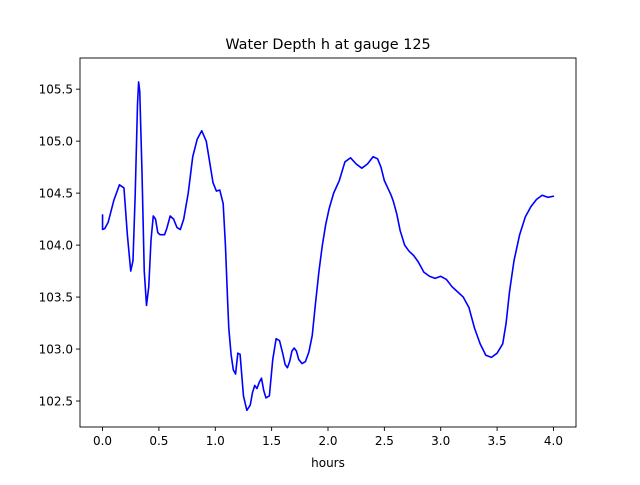 The width and height of the screenshot is (640, 485). What do you see at coordinates (215, 441) in the screenshot?
I see `x-tick-label: 1.0` at bounding box center [215, 441].